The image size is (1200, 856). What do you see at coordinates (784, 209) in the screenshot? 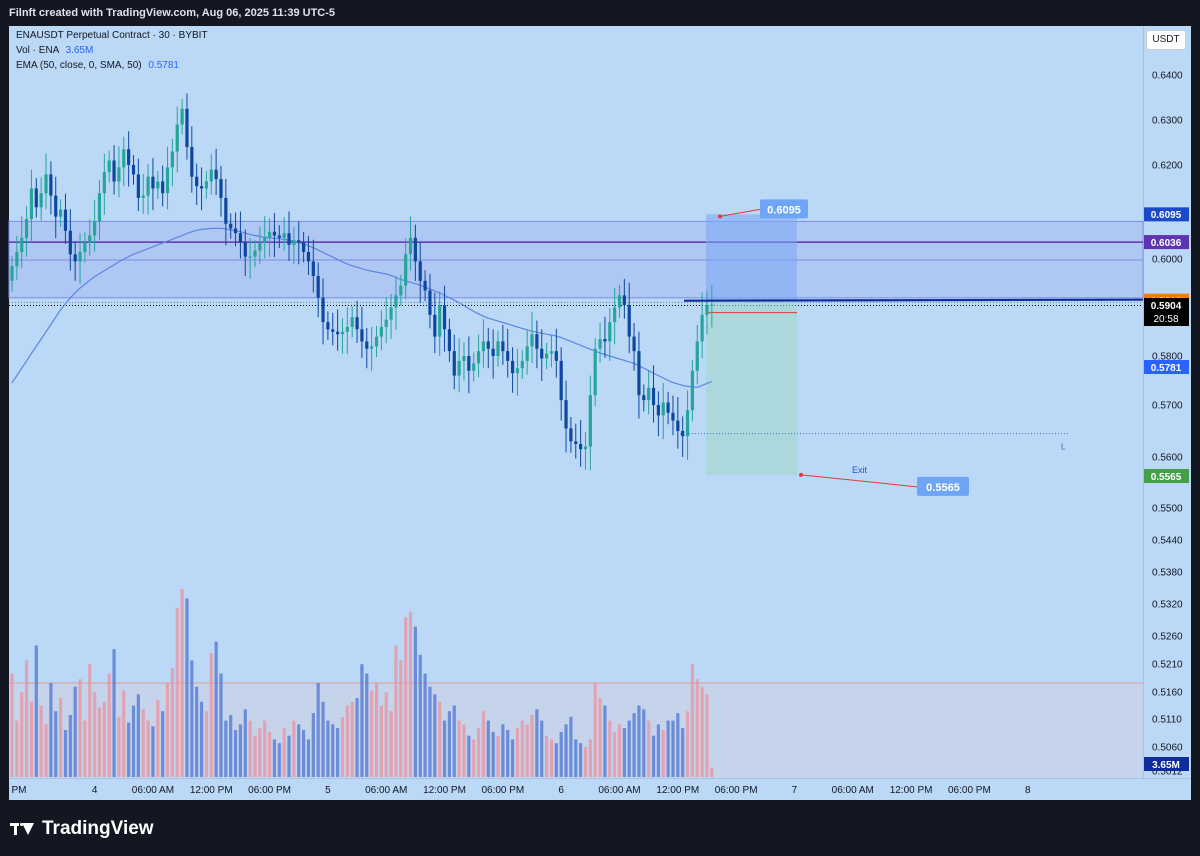
I see `target-label-box` at bounding box center [784, 209].